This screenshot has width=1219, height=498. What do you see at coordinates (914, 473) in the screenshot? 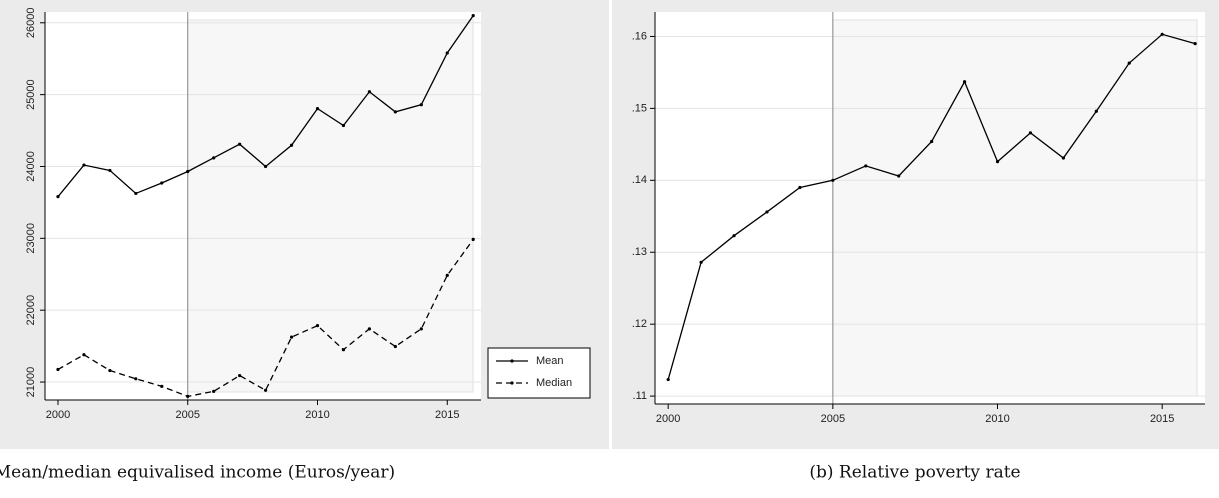
I see `caption: (b) Relative poverty rate` at bounding box center [914, 473].